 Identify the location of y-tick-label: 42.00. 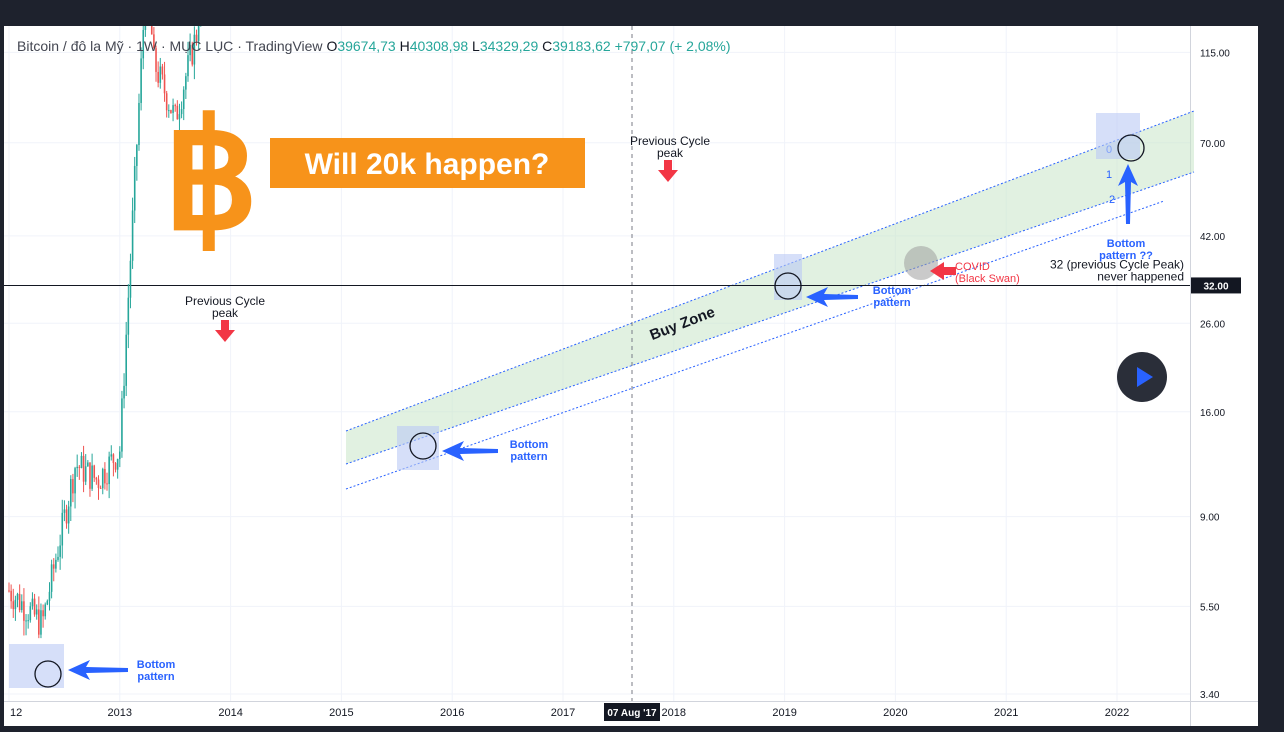
(1212, 237).